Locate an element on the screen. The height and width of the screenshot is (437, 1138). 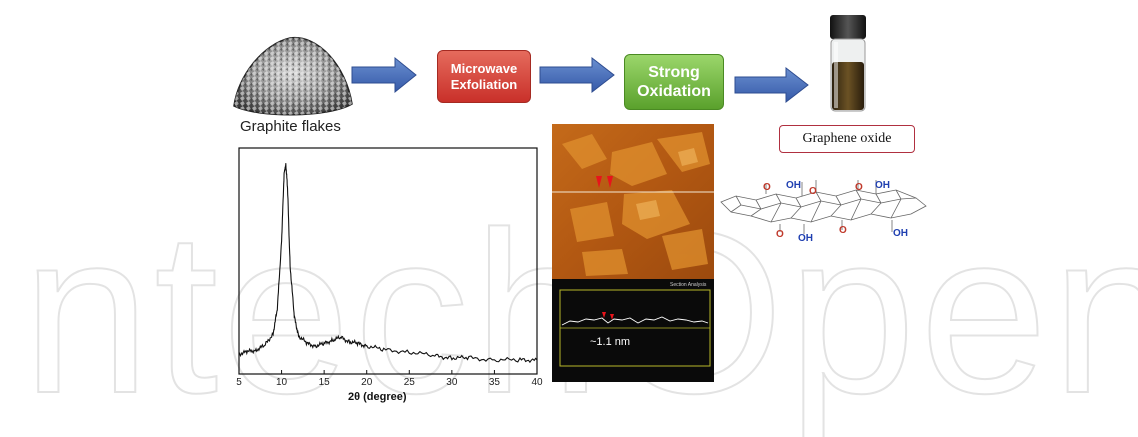
xrd-x-tick-label: 10 is located at coordinates (282, 382).